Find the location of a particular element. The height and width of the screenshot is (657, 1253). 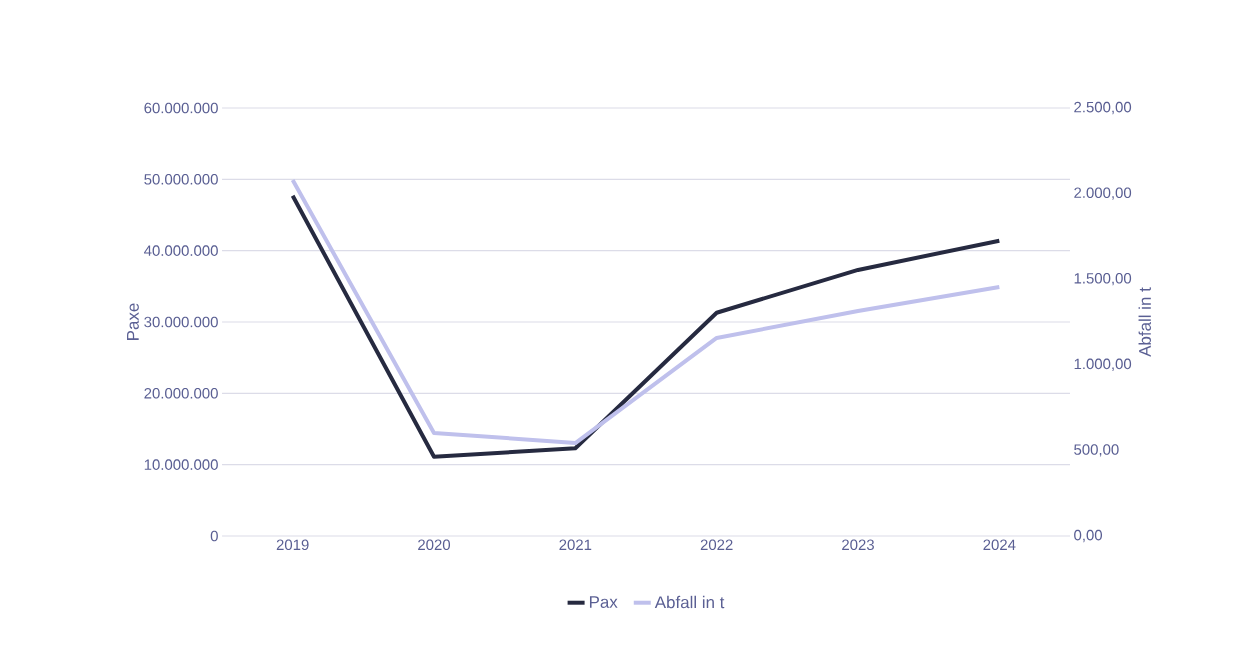

x-tick-label: 2019 is located at coordinates (292, 545).